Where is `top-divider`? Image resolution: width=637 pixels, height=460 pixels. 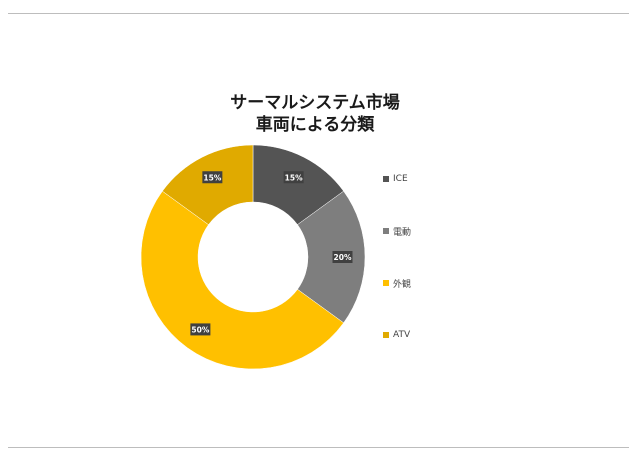
top-divider is located at coordinates (318, 13).